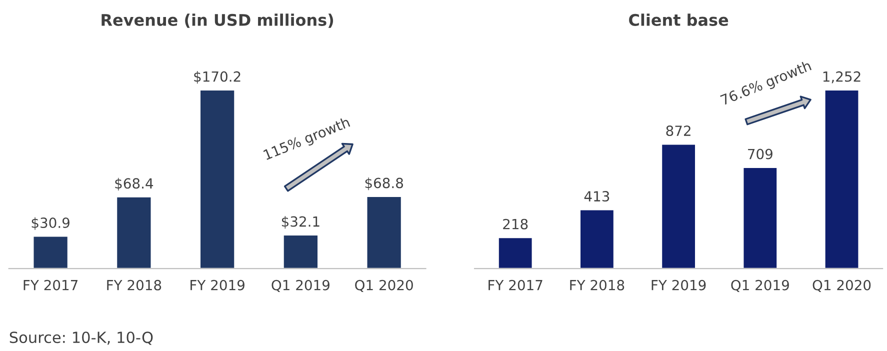 The width and height of the screenshot is (887, 351). What do you see at coordinates (218, 21) in the screenshot?
I see `chart-title: Revenue (in USD millions)` at bounding box center [218, 21].